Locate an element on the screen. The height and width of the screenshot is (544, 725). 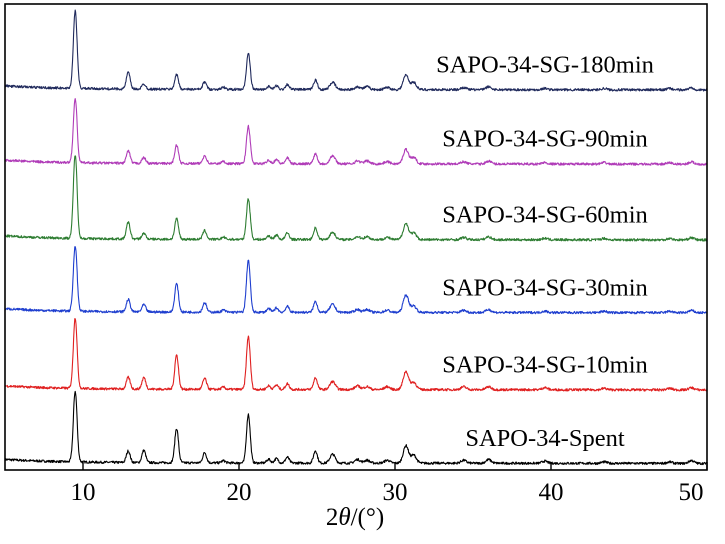
series-label-sapo-34-sg-180min: SAPO-34-SG-180min is located at coordinates (545, 64).